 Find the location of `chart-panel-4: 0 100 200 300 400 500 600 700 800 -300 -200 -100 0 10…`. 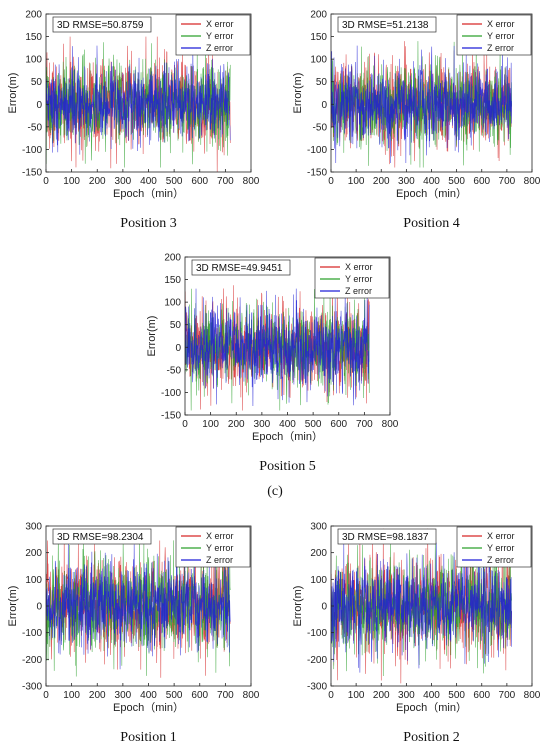

chart-panel-4: 0 100 200 300 400 500 600 700 800 -300 -200 -100 0 10… is located at coordinates (133, 634).